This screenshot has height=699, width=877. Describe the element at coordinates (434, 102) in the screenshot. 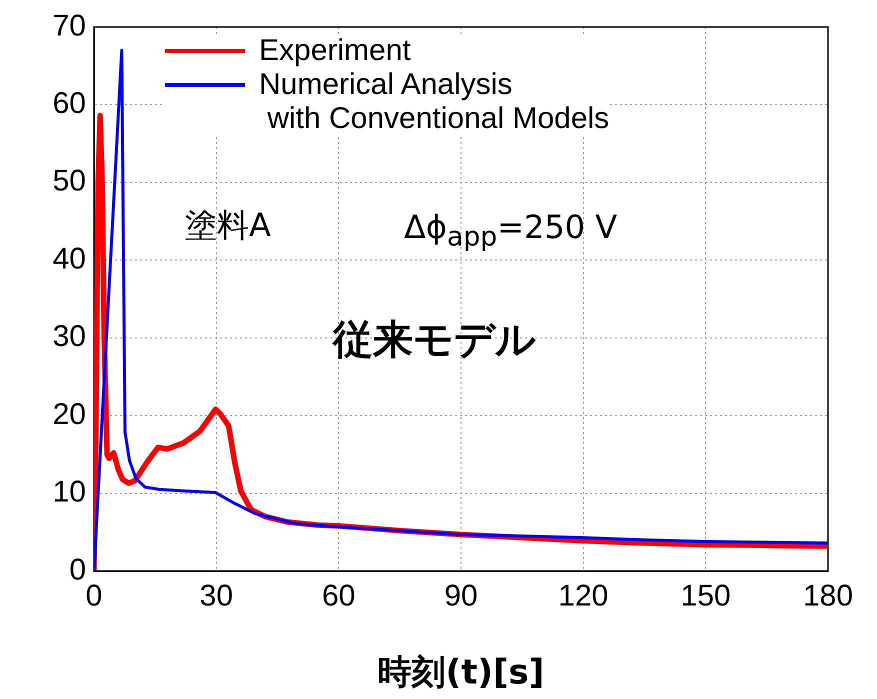

I see `legend-label: Numerical Analysis with Conventional Models` at that location.